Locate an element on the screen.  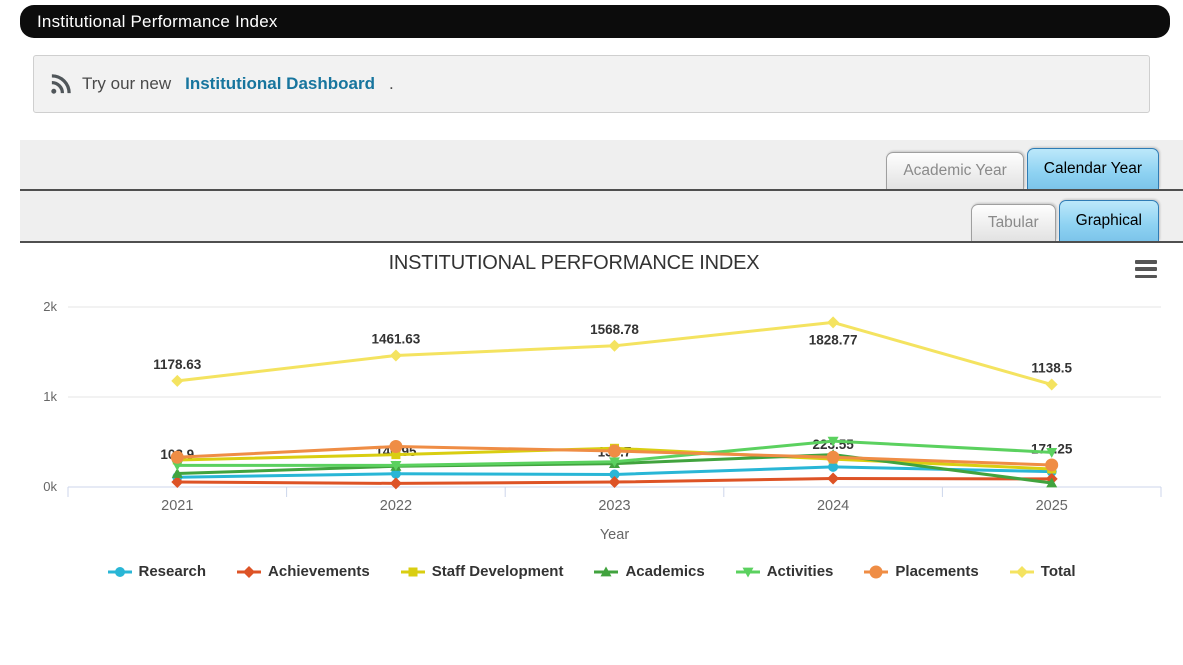
data-label: 1828.77 is located at coordinates (833, 339).